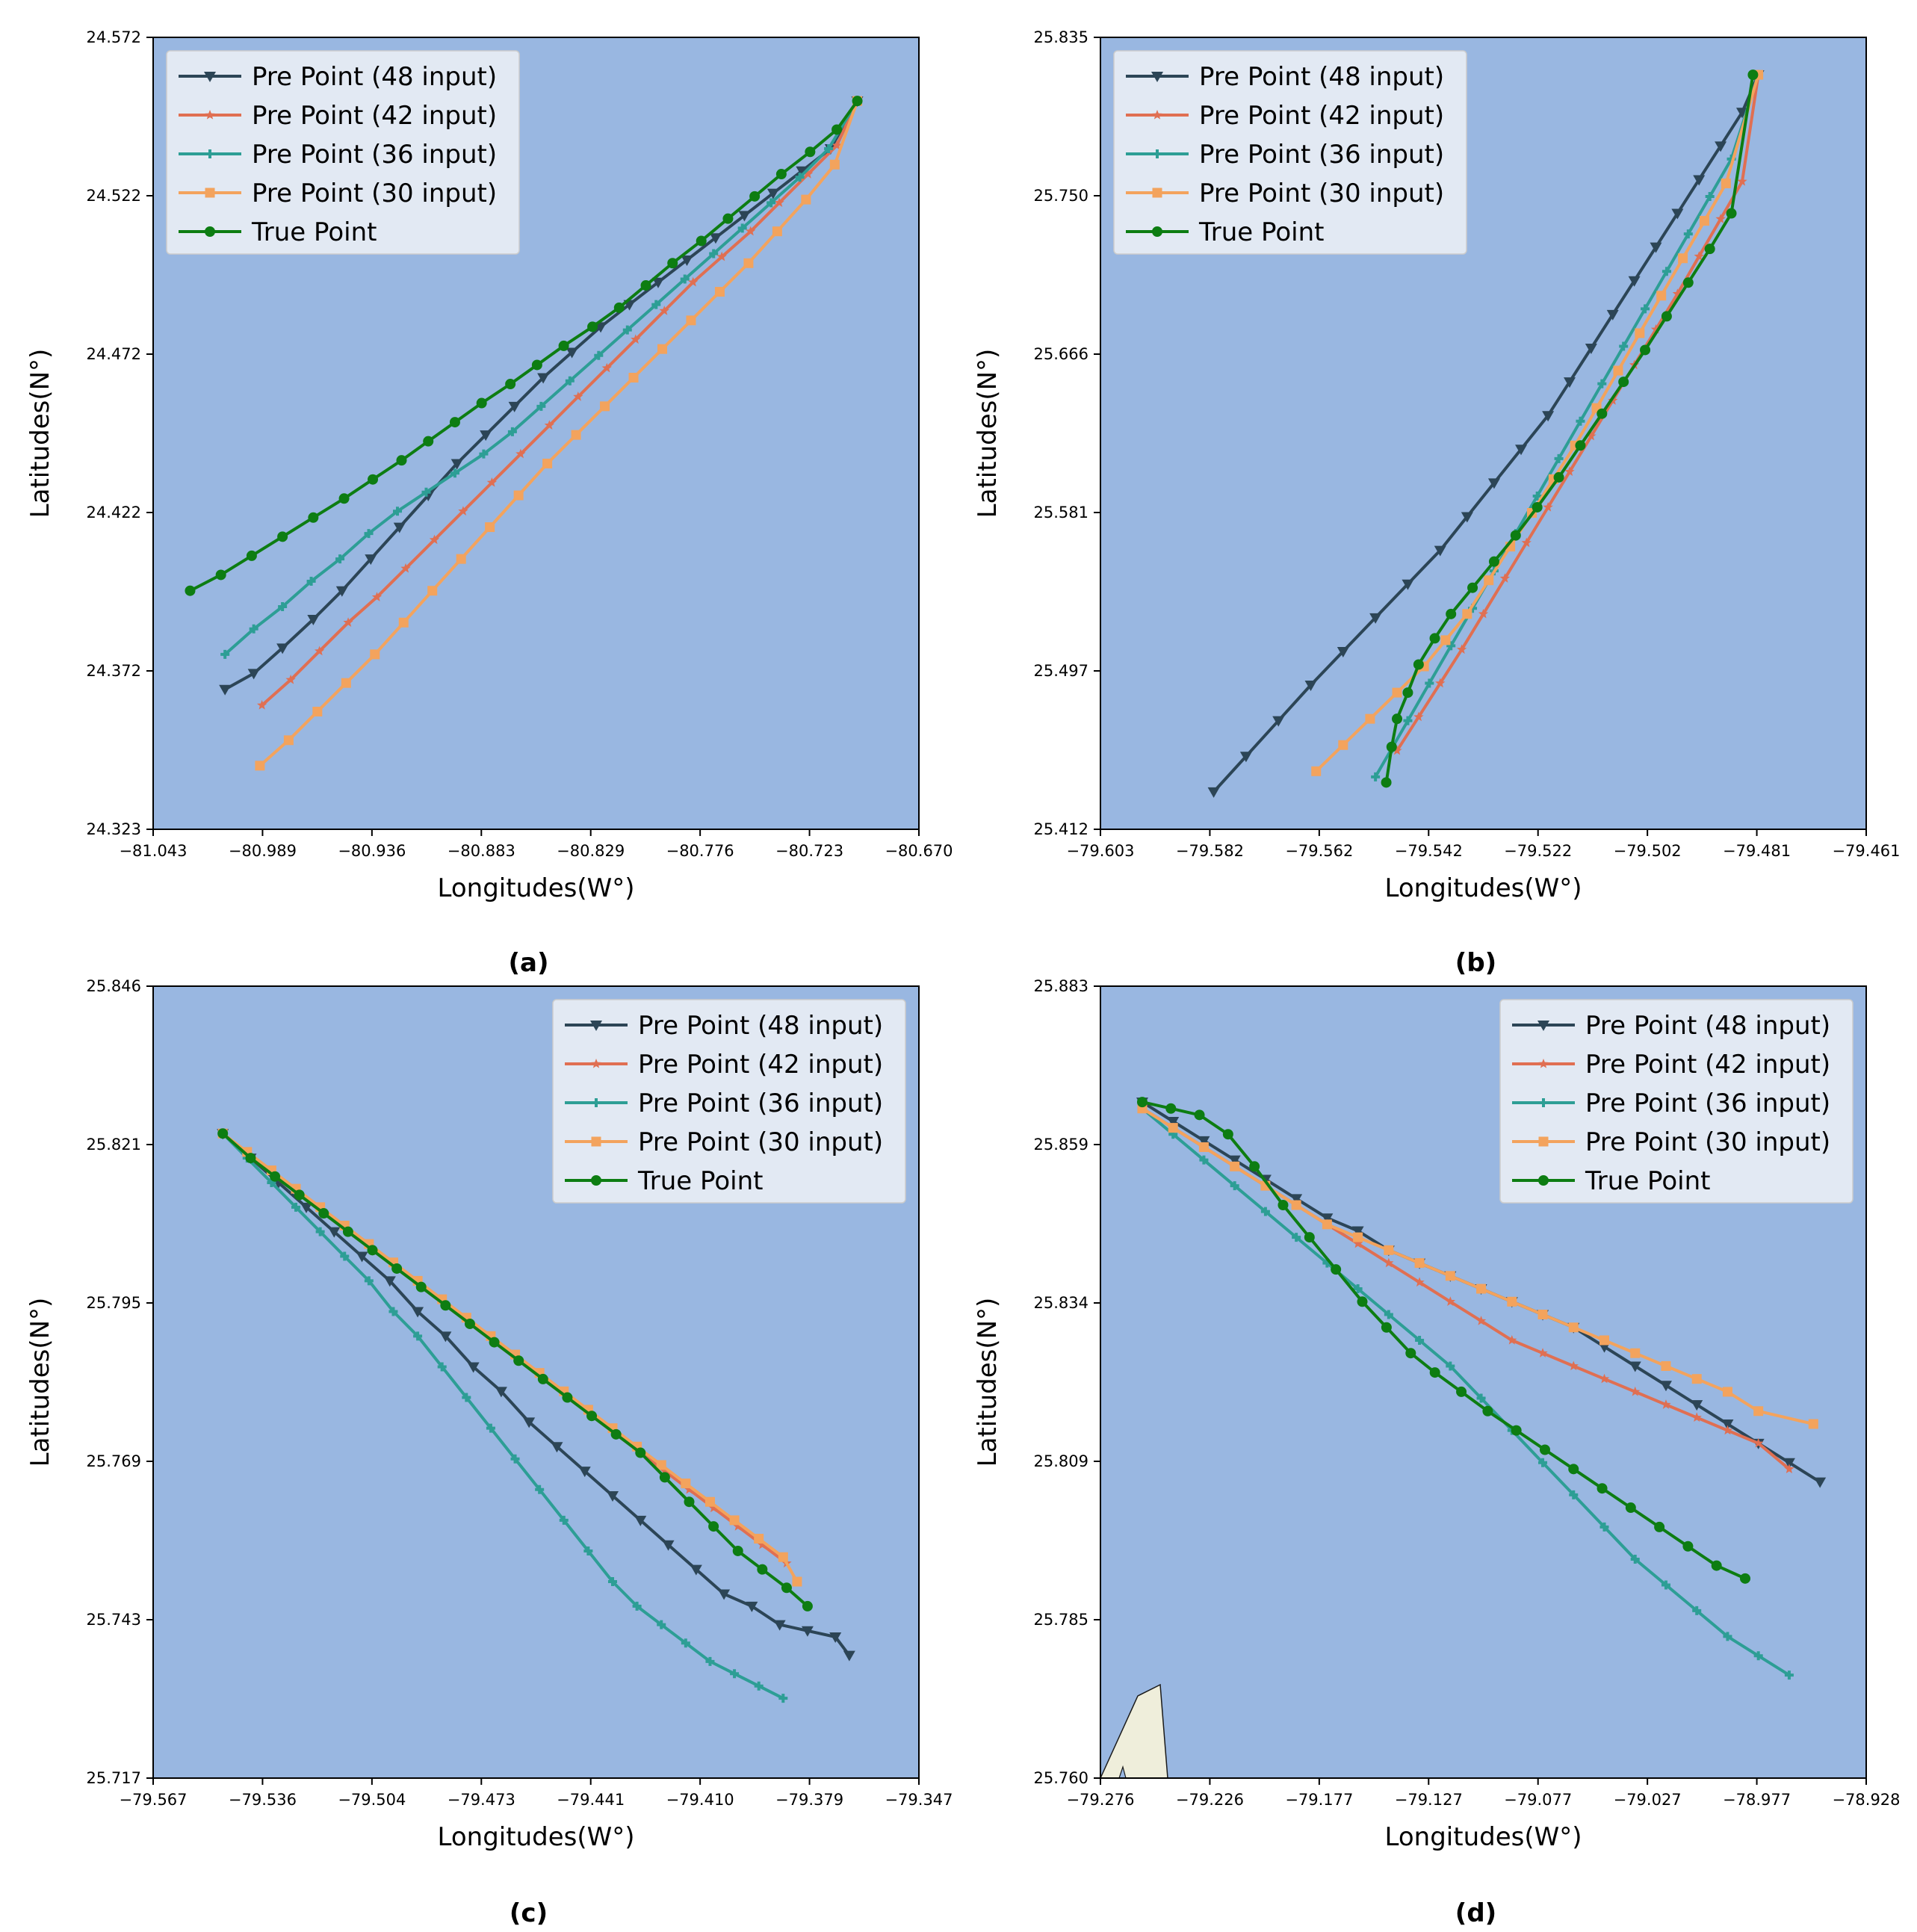 This screenshot has height=1932, width=1917. Describe the element at coordinates (1866, 851) in the screenshot. I see `x-tick-label: −79.461` at that location.